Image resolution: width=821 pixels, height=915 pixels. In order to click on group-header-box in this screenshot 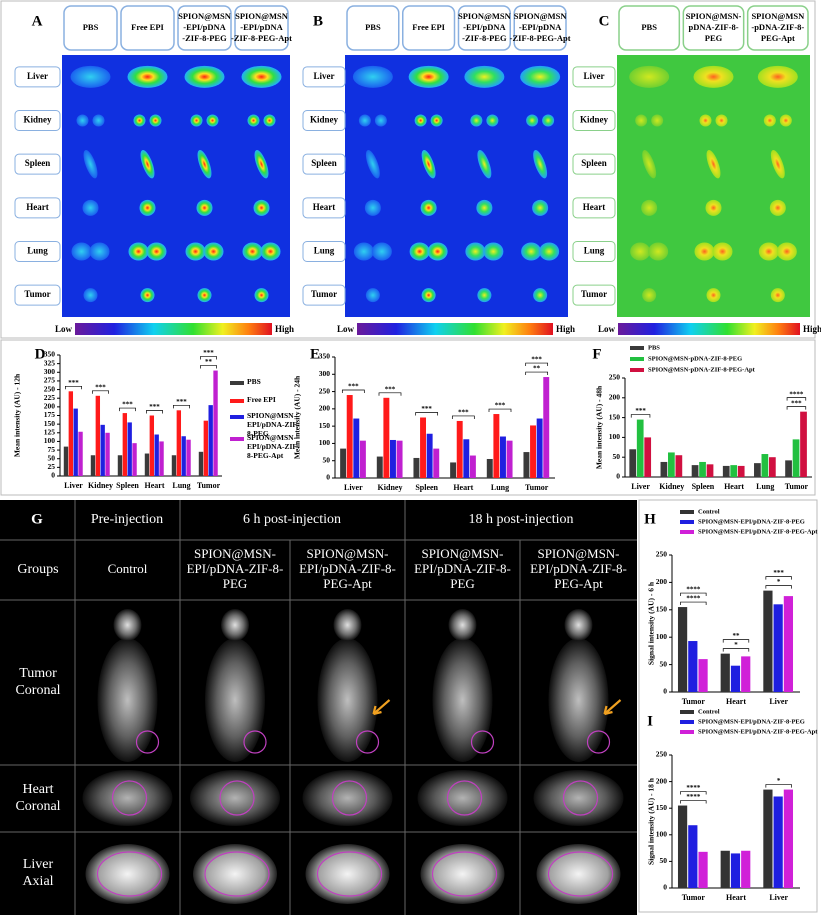, I will do `click(204, 28)`.